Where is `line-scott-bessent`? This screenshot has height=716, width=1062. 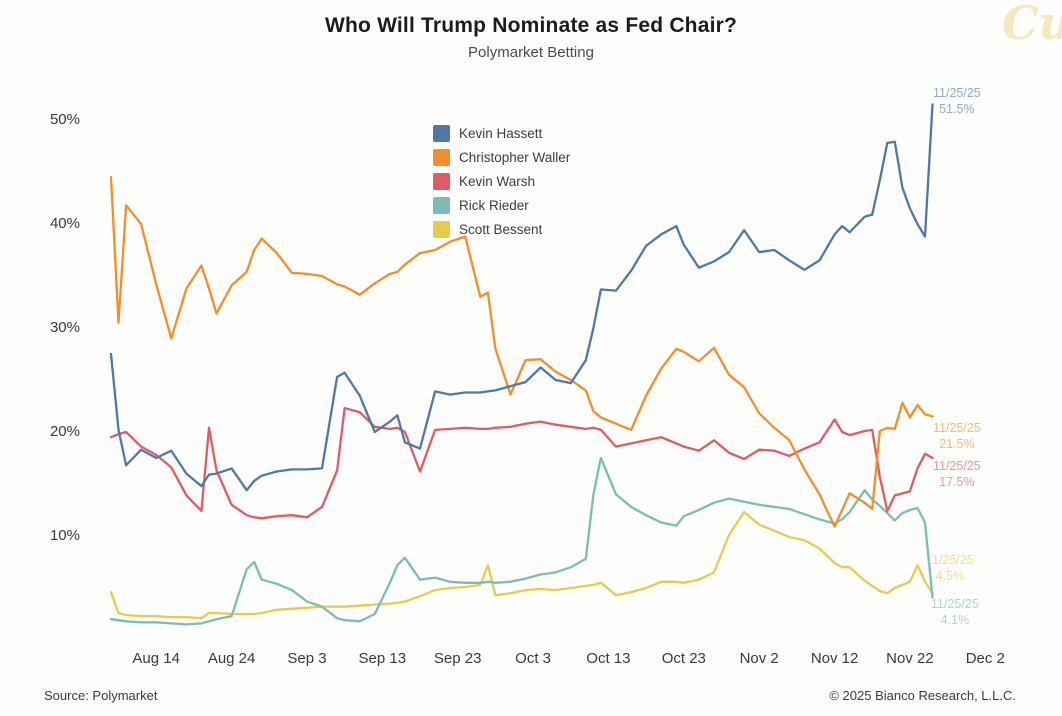 line-scott-bessent is located at coordinates (521, 565).